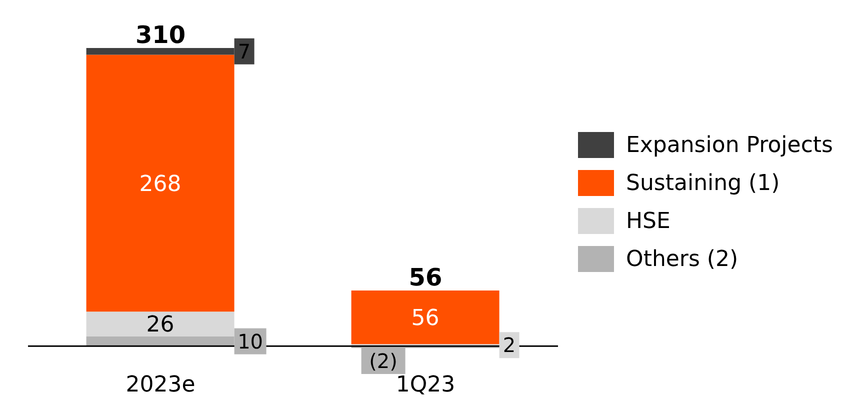 This screenshot has width=858, height=416. Describe the element at coordinates (730, 145) in the screenshot. I see `legend-label: Expansion Projects` at that location.